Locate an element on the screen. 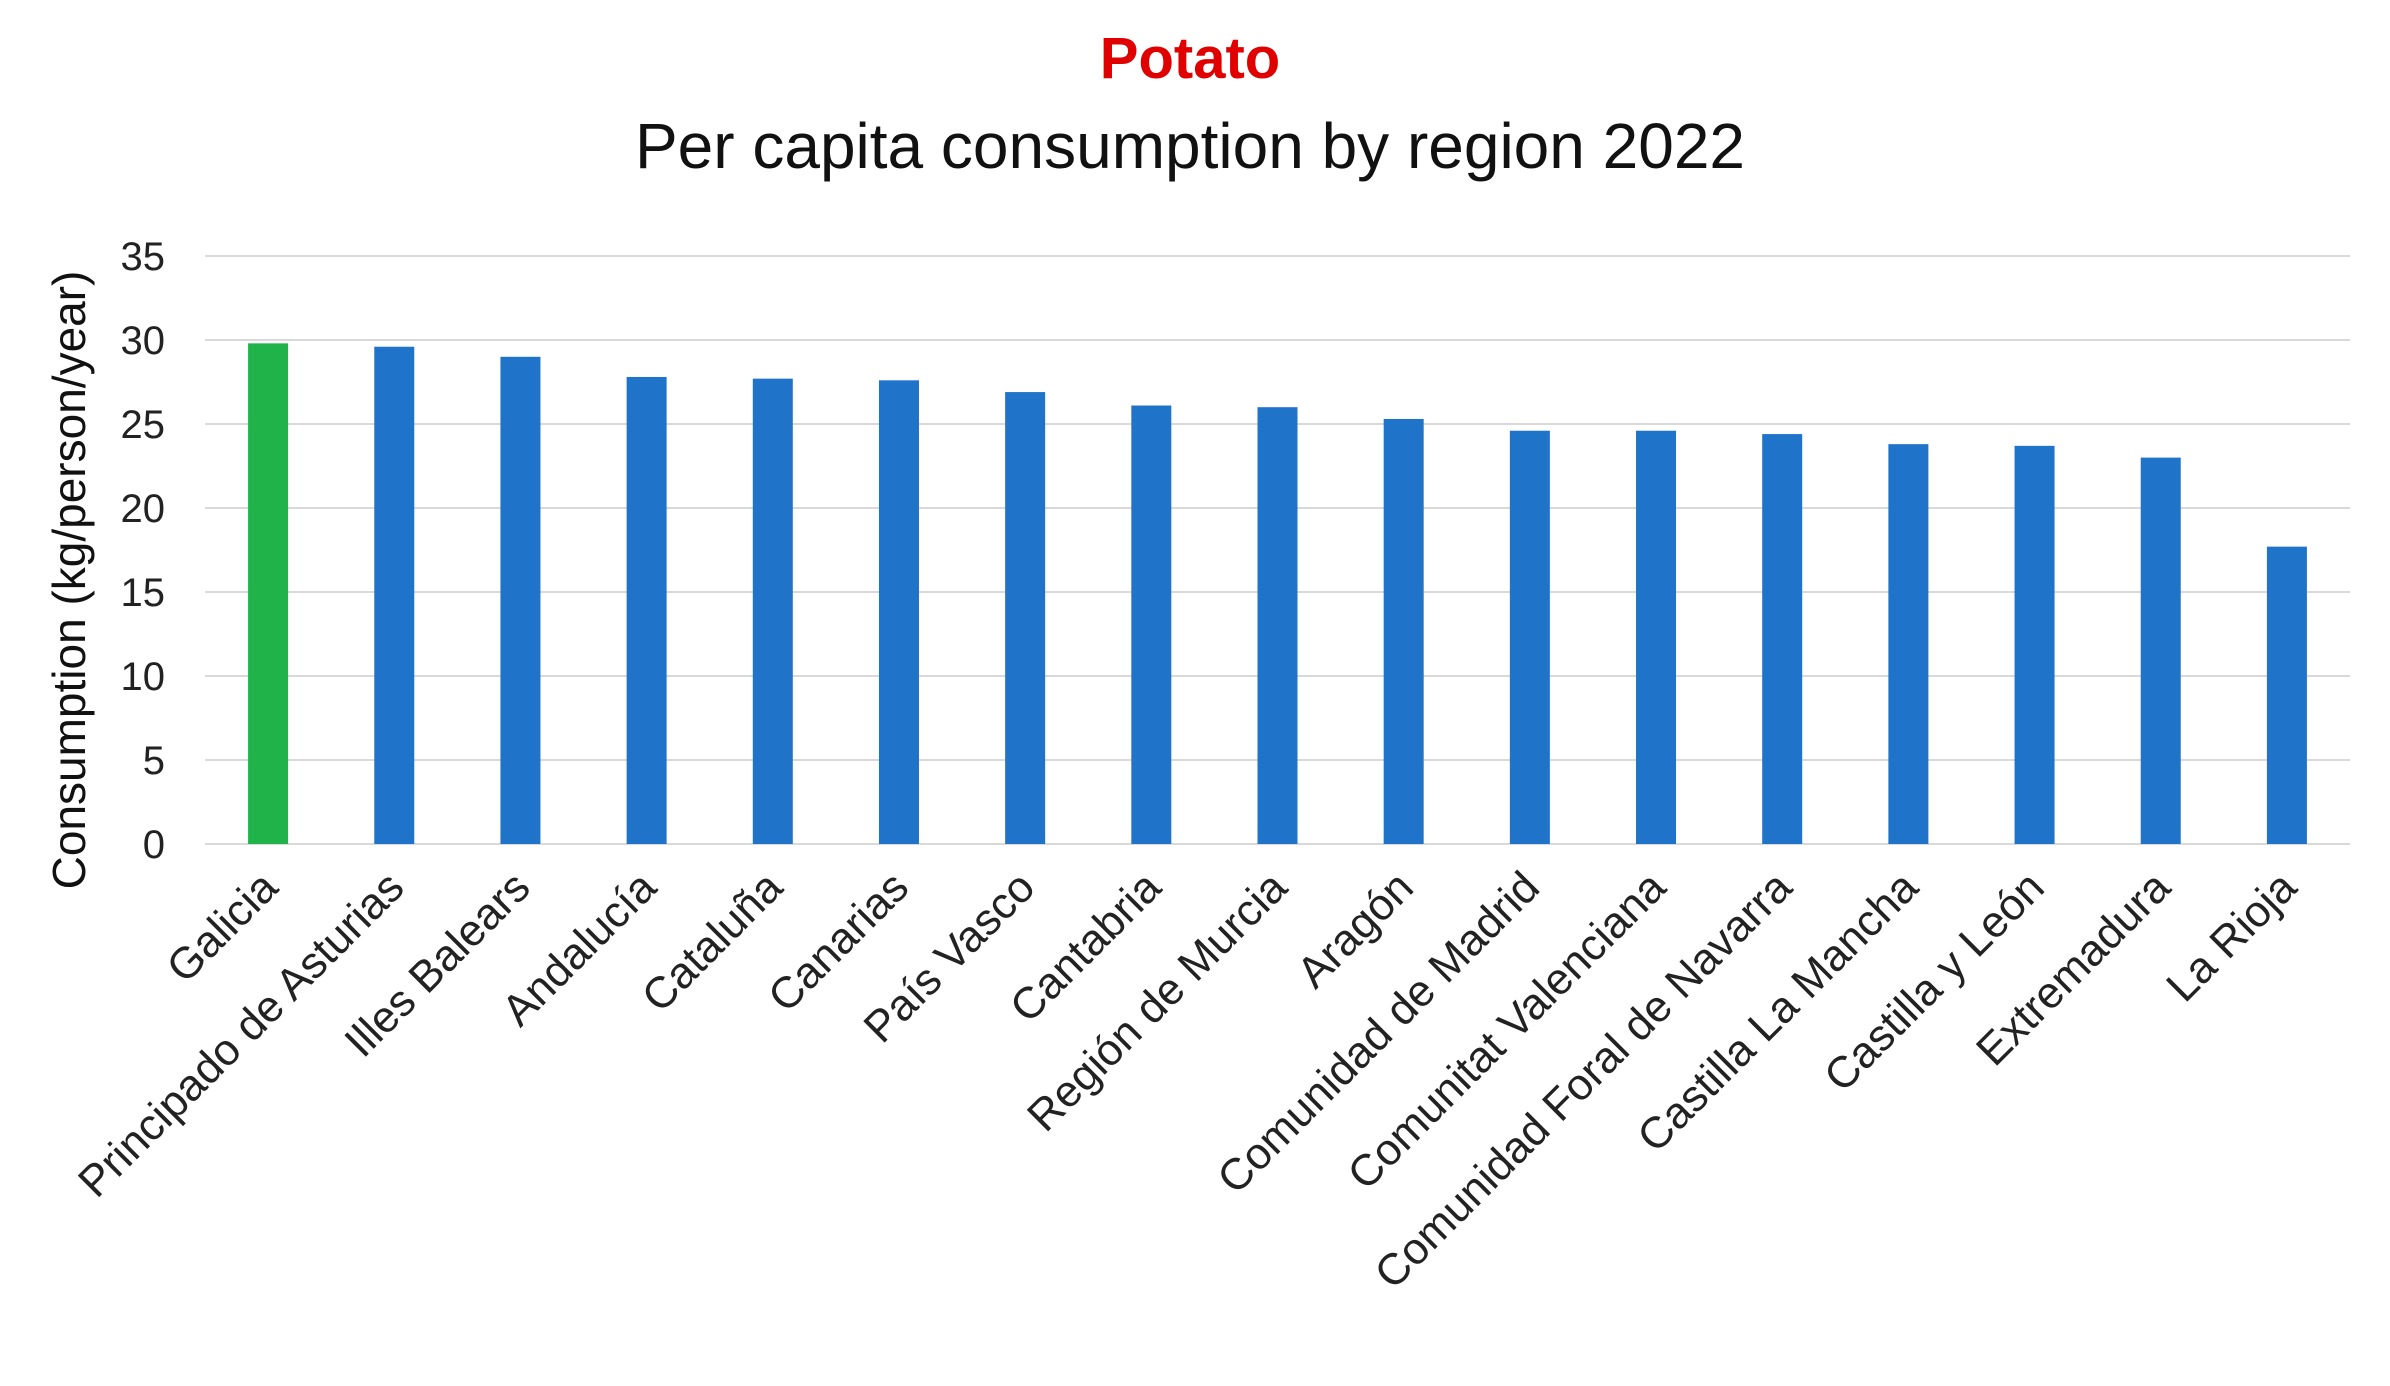  y-tick-label: 30 is located at coordinates (143, 341).